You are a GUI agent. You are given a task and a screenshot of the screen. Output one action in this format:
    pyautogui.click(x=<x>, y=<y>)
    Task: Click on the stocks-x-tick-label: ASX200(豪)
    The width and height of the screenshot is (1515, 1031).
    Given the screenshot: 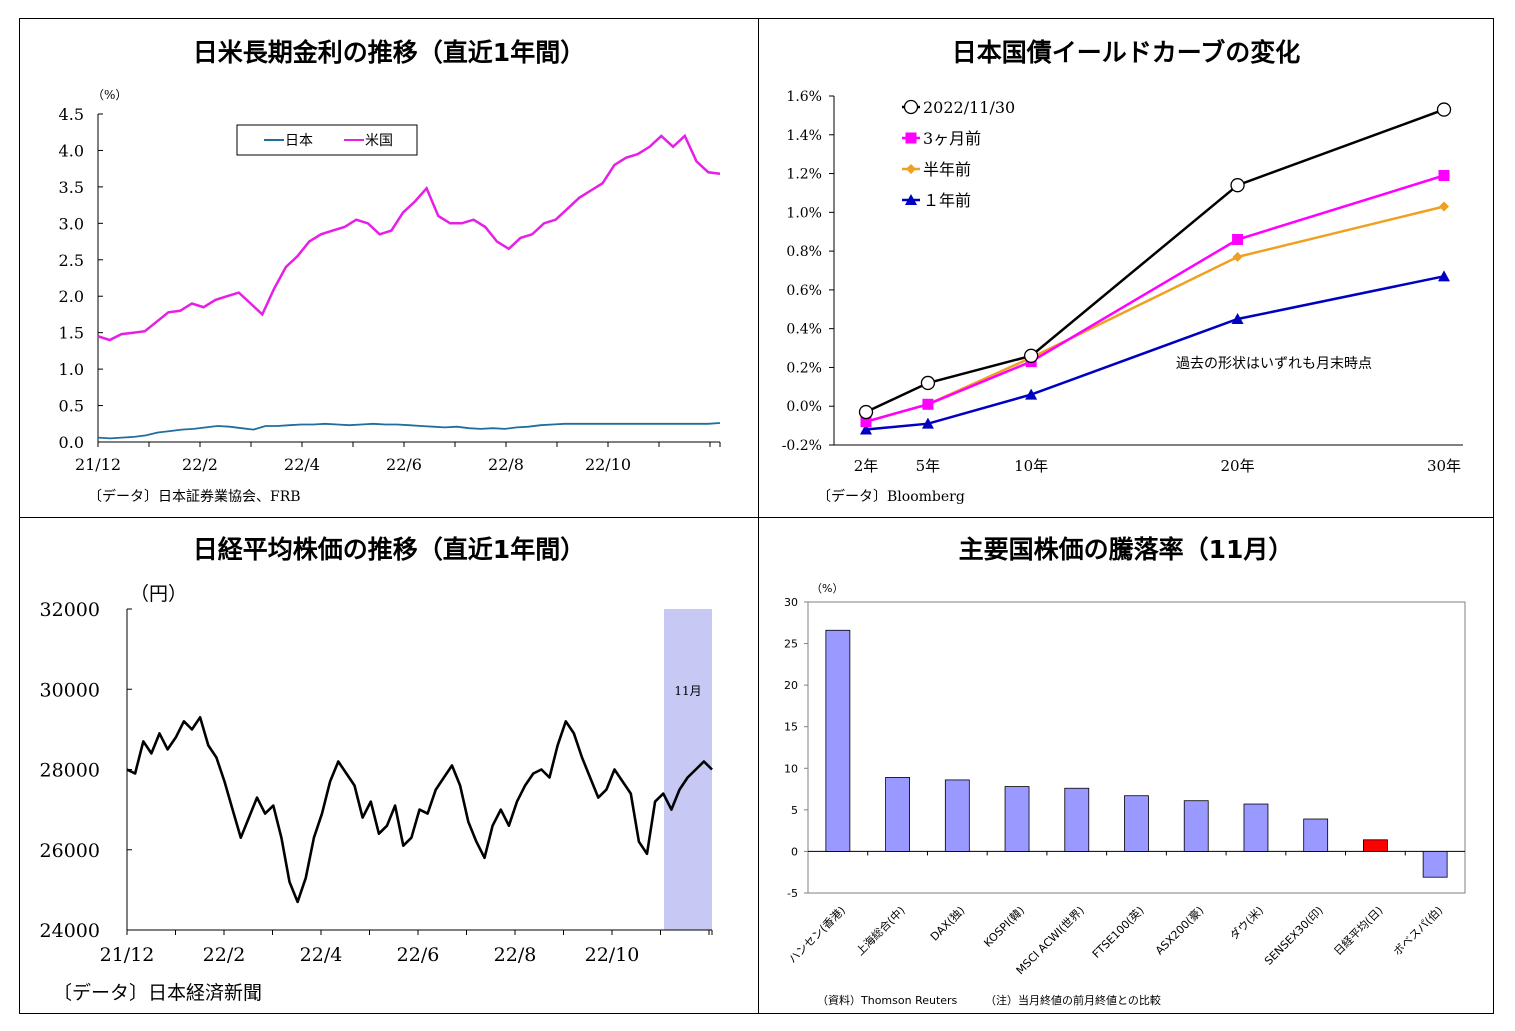 What is the action you would take?
    pyautogui.click(x=1179, y=930)
    